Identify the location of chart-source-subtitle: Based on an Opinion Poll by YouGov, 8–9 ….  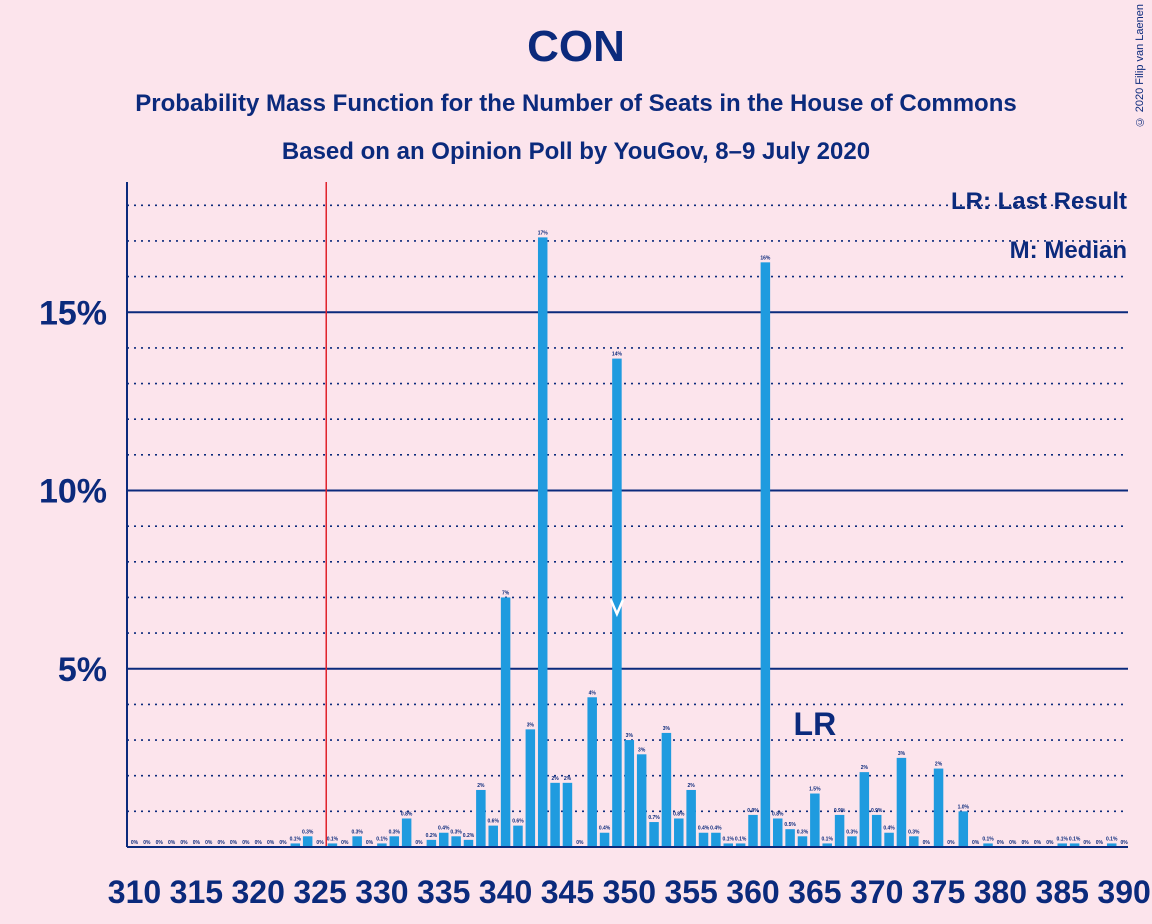
(576, 151).